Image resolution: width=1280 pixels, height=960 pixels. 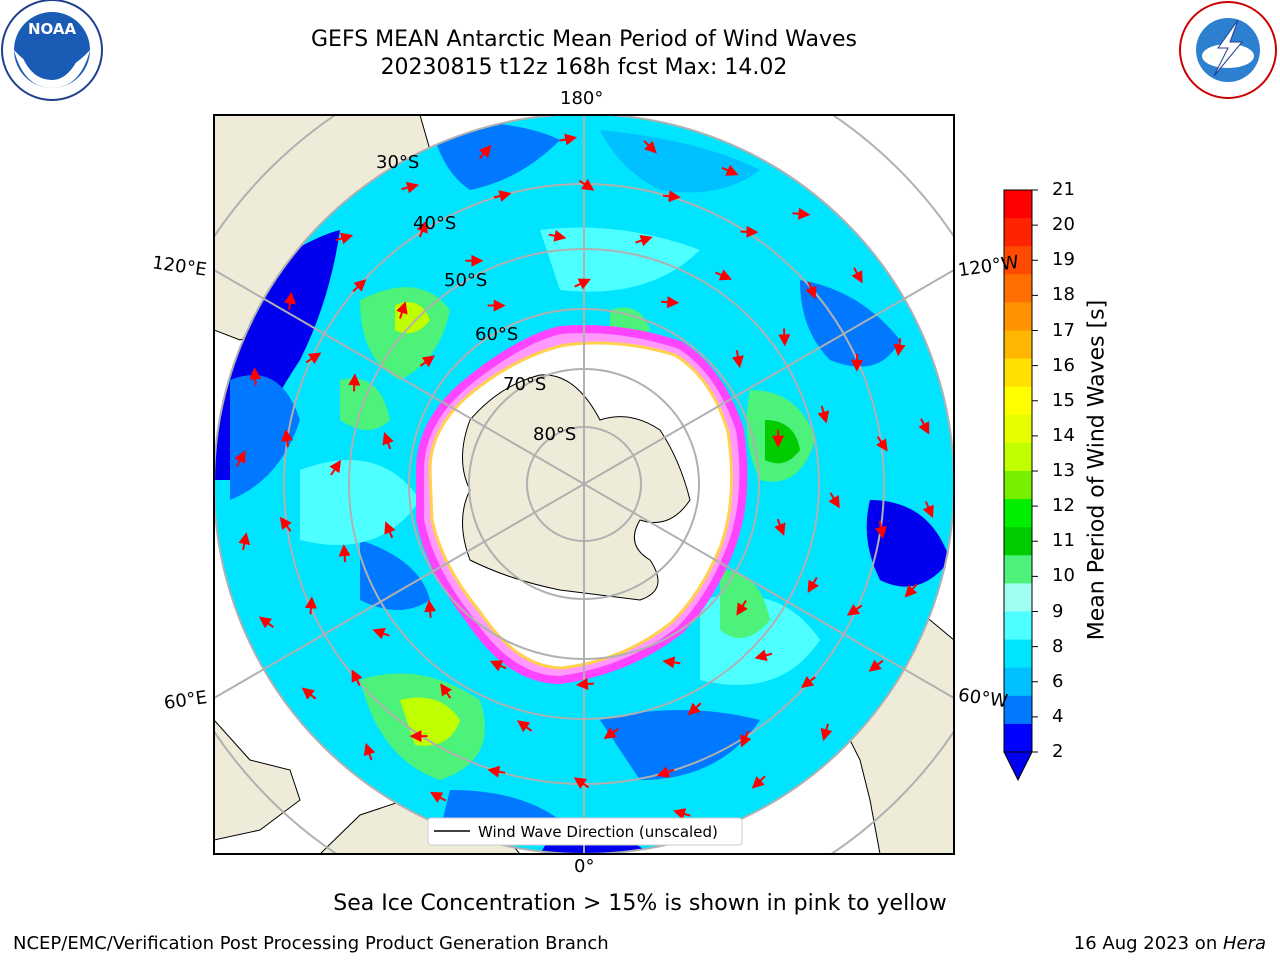 I want to click on lat-label-70s: 70°S, so click(x=525, y=384).